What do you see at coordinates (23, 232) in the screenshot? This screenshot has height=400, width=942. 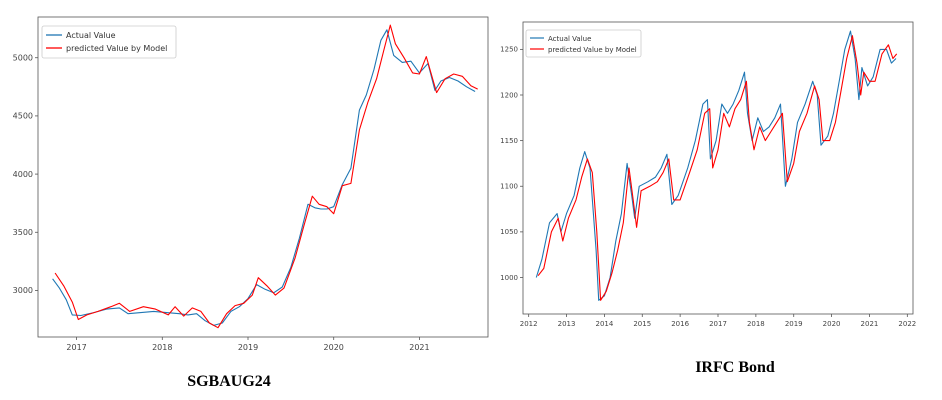 I see `y-tick-label: 3500` at bounding box center [23, 232].